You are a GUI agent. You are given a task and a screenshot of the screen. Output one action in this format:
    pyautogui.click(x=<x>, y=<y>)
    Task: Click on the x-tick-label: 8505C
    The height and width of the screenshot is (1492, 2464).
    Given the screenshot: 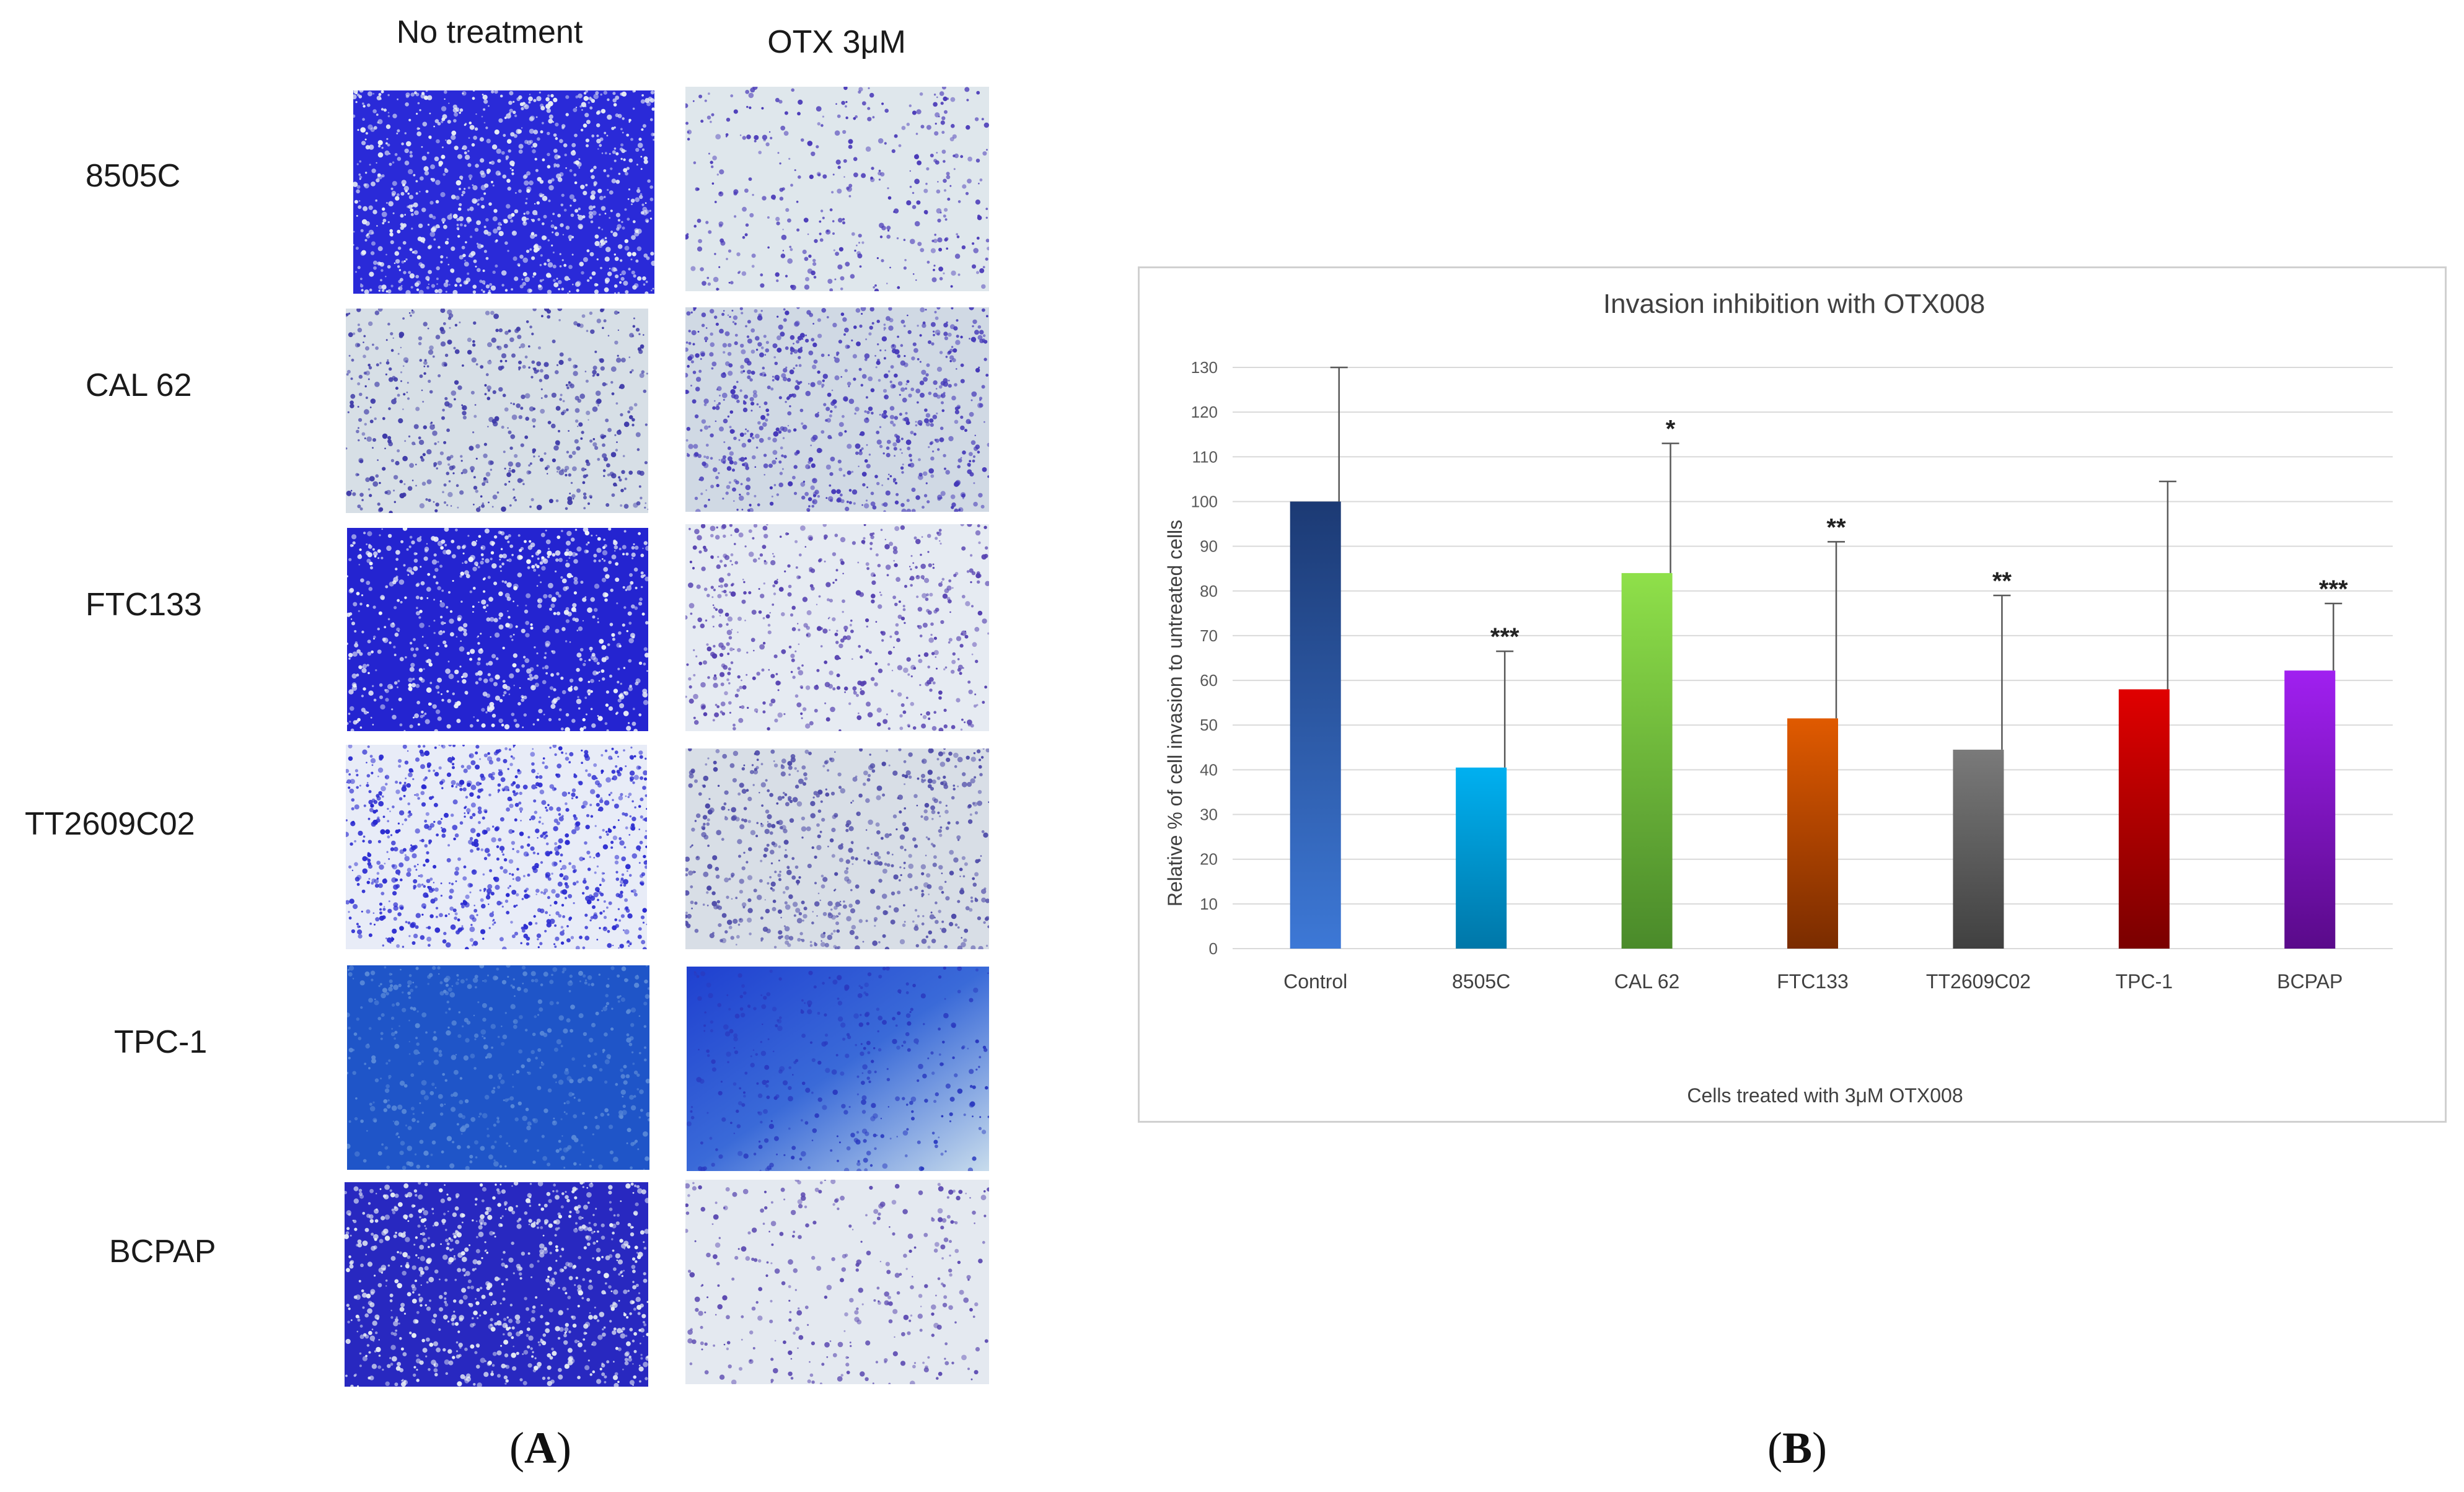 What is the action you would take?
    pyautogui.click(x=1481, y=981)
    